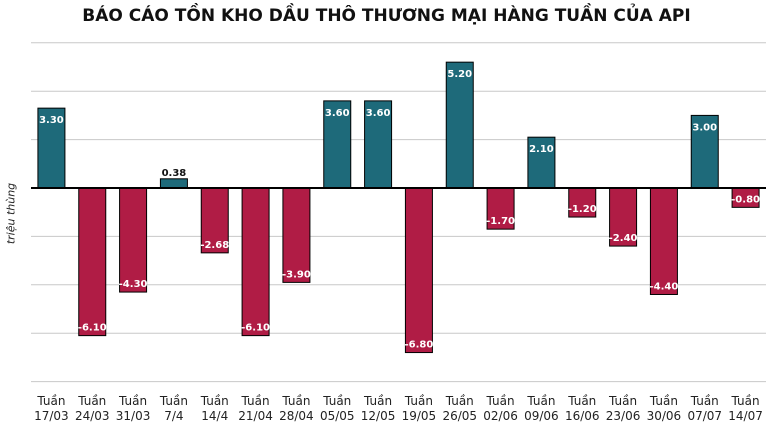  Describe the element at coordinates (214, 416) in the screenshot. I see `x-tick-label: 14/4` at that location.